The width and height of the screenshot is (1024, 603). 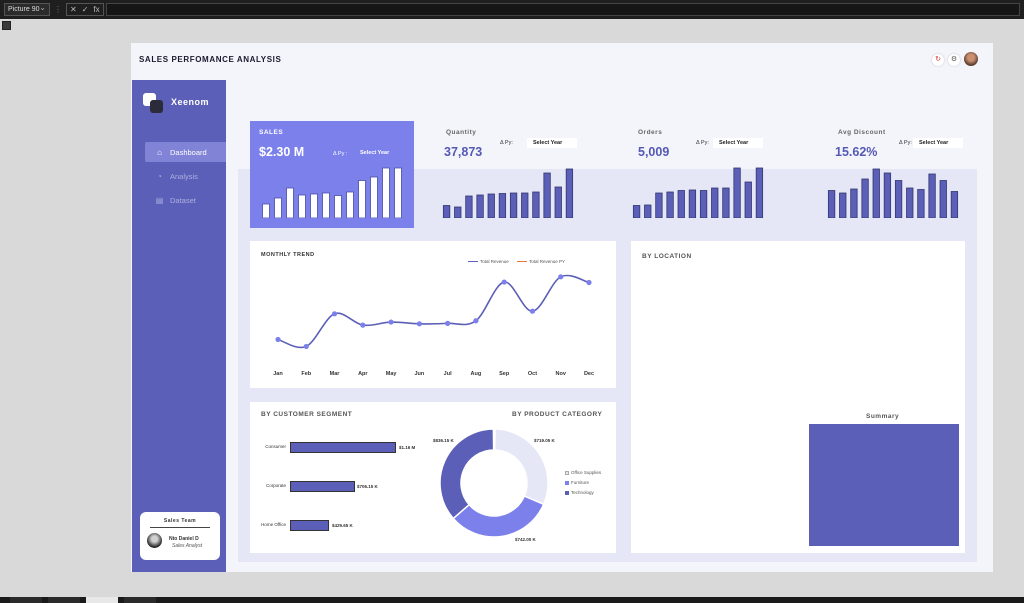 I want to click on kpi-sparkbars, so click(x=332, y=192).